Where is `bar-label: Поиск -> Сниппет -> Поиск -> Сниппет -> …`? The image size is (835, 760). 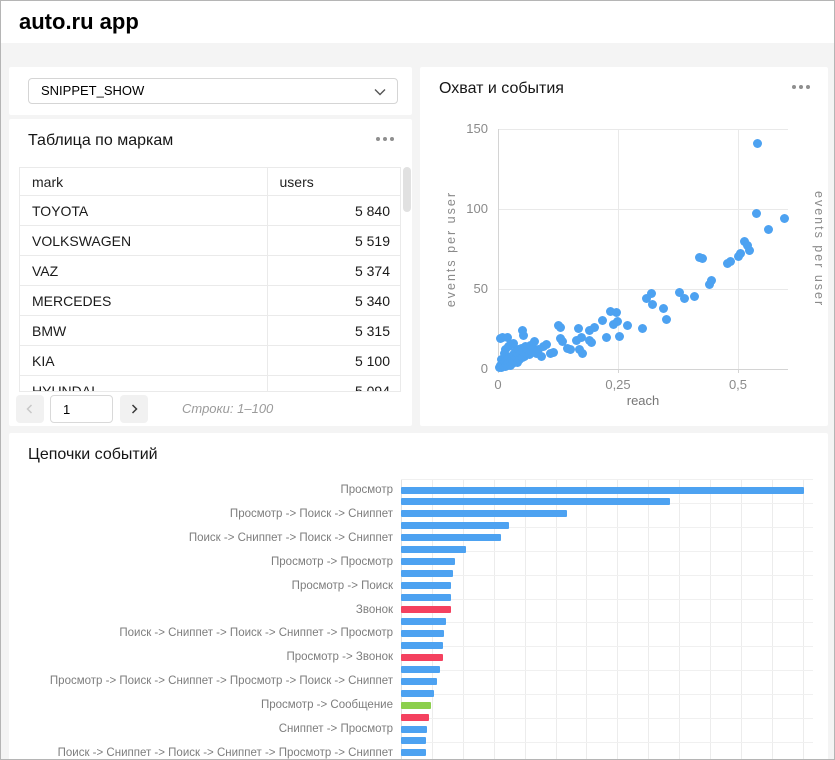
bar-label: Поиск -> Сниппет -> Поиск -> Сниппет -> … is located at coordinates (256, 633).